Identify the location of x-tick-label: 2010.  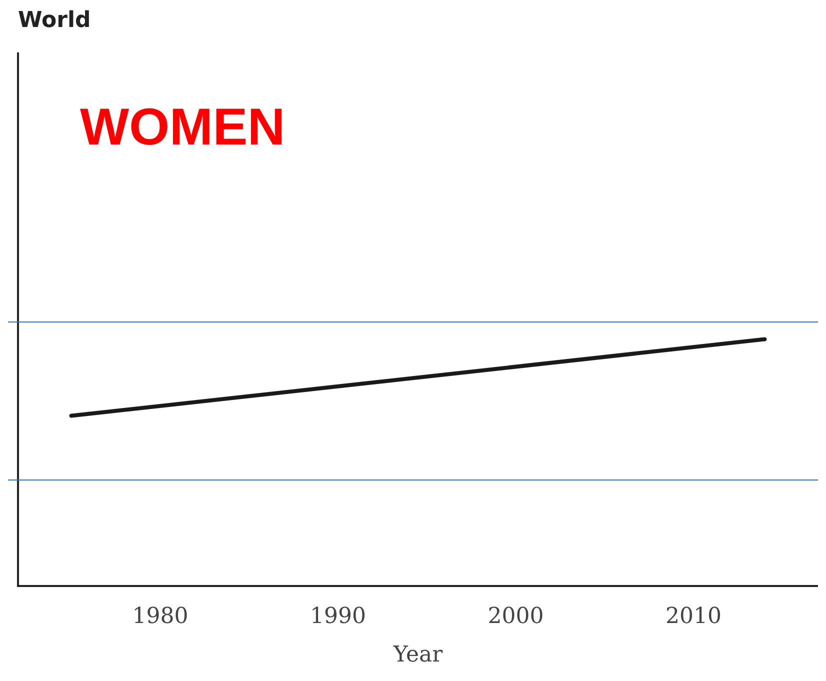
(694, 617).